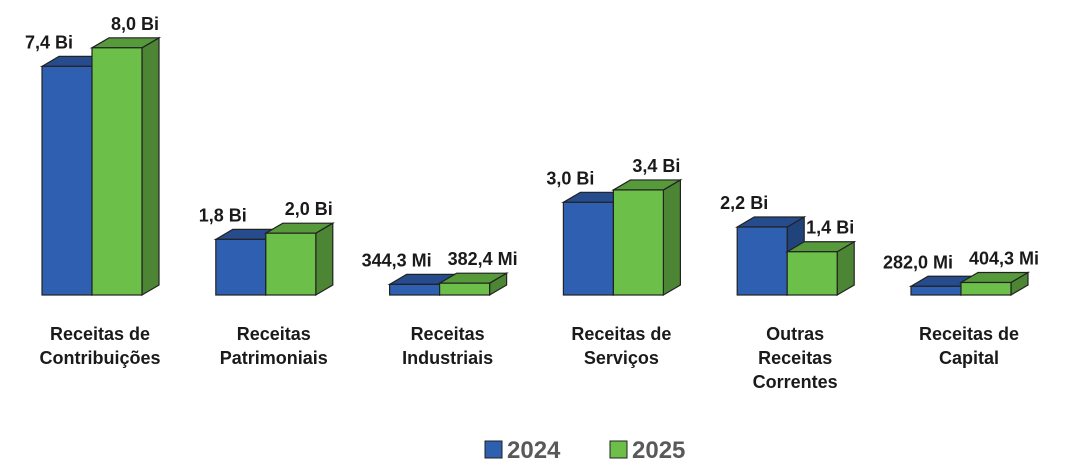  Describe the element at coordinates (309, 209) in the screenshot. I see `data-label: 2,0 Bi` at that location.